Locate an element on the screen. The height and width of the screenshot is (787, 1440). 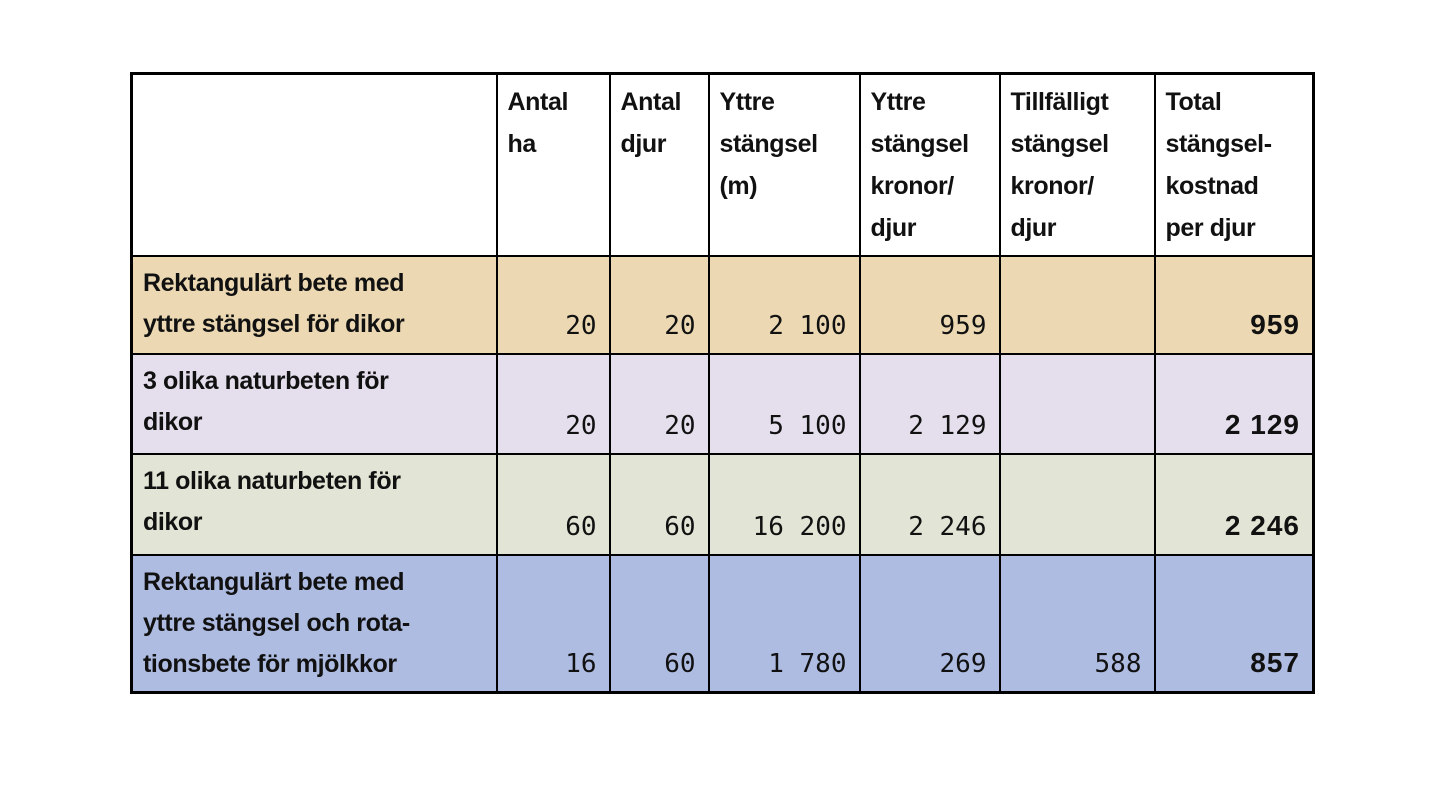
cell-yttre-stangsel-m: 2 100 is located at coordinates (784, 305).